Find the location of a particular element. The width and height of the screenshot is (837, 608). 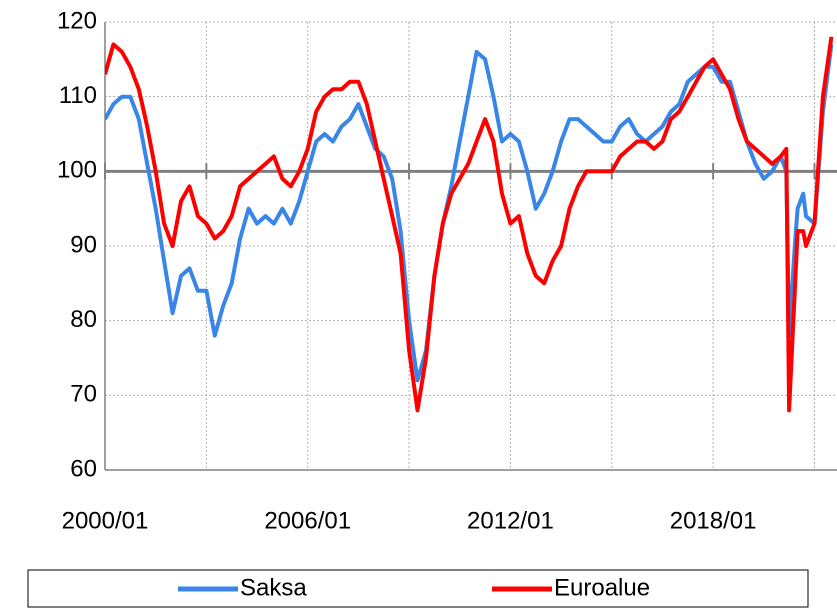

y-tick-label: 70 is located at coordinates (83, 394).